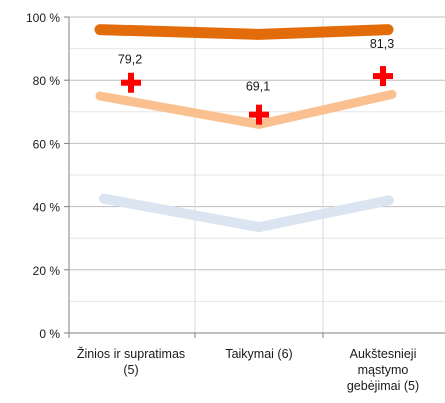 The width and height of the screenshot is (445, 403). What do you see at coordinates (43, 18) in the screenshot?
I see `y-tick-label: 100 %` at bounding box center [43, 18].